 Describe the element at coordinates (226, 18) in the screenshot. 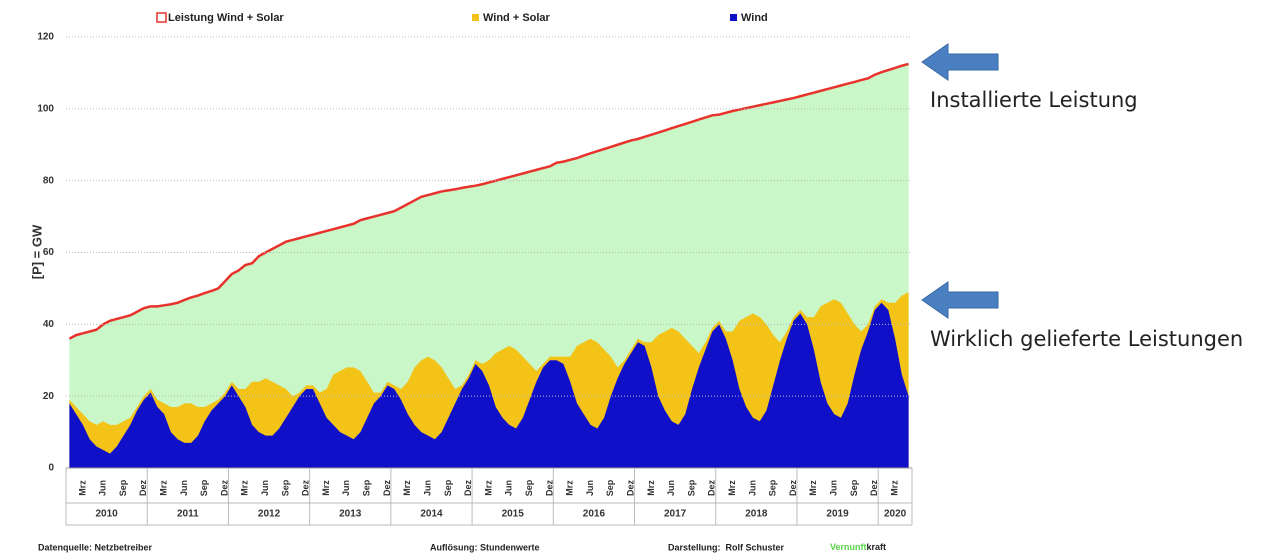

I see `legend-label: Leistung Wind + Solar` at that location.